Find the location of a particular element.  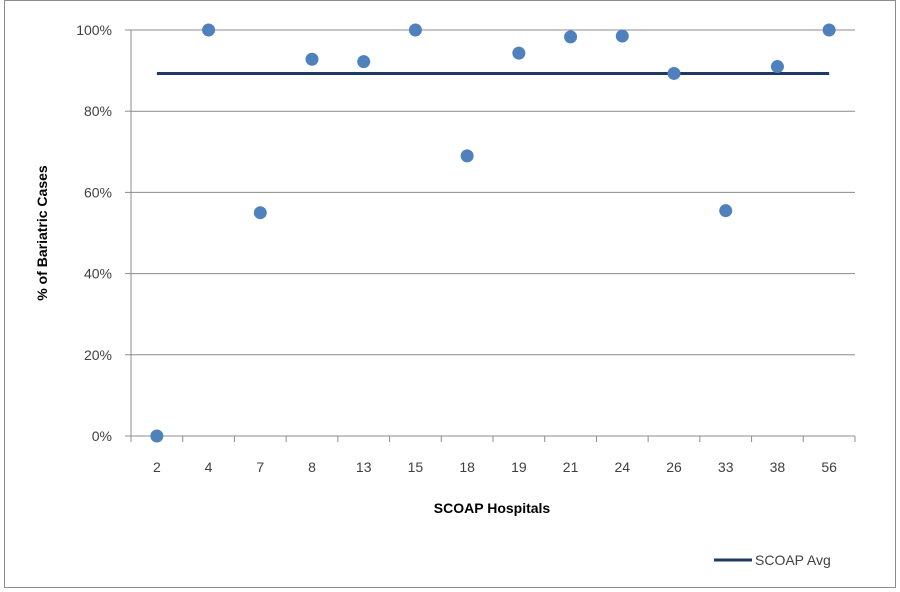

legend: SCOAP Avg is located at coordinates (772, 560).